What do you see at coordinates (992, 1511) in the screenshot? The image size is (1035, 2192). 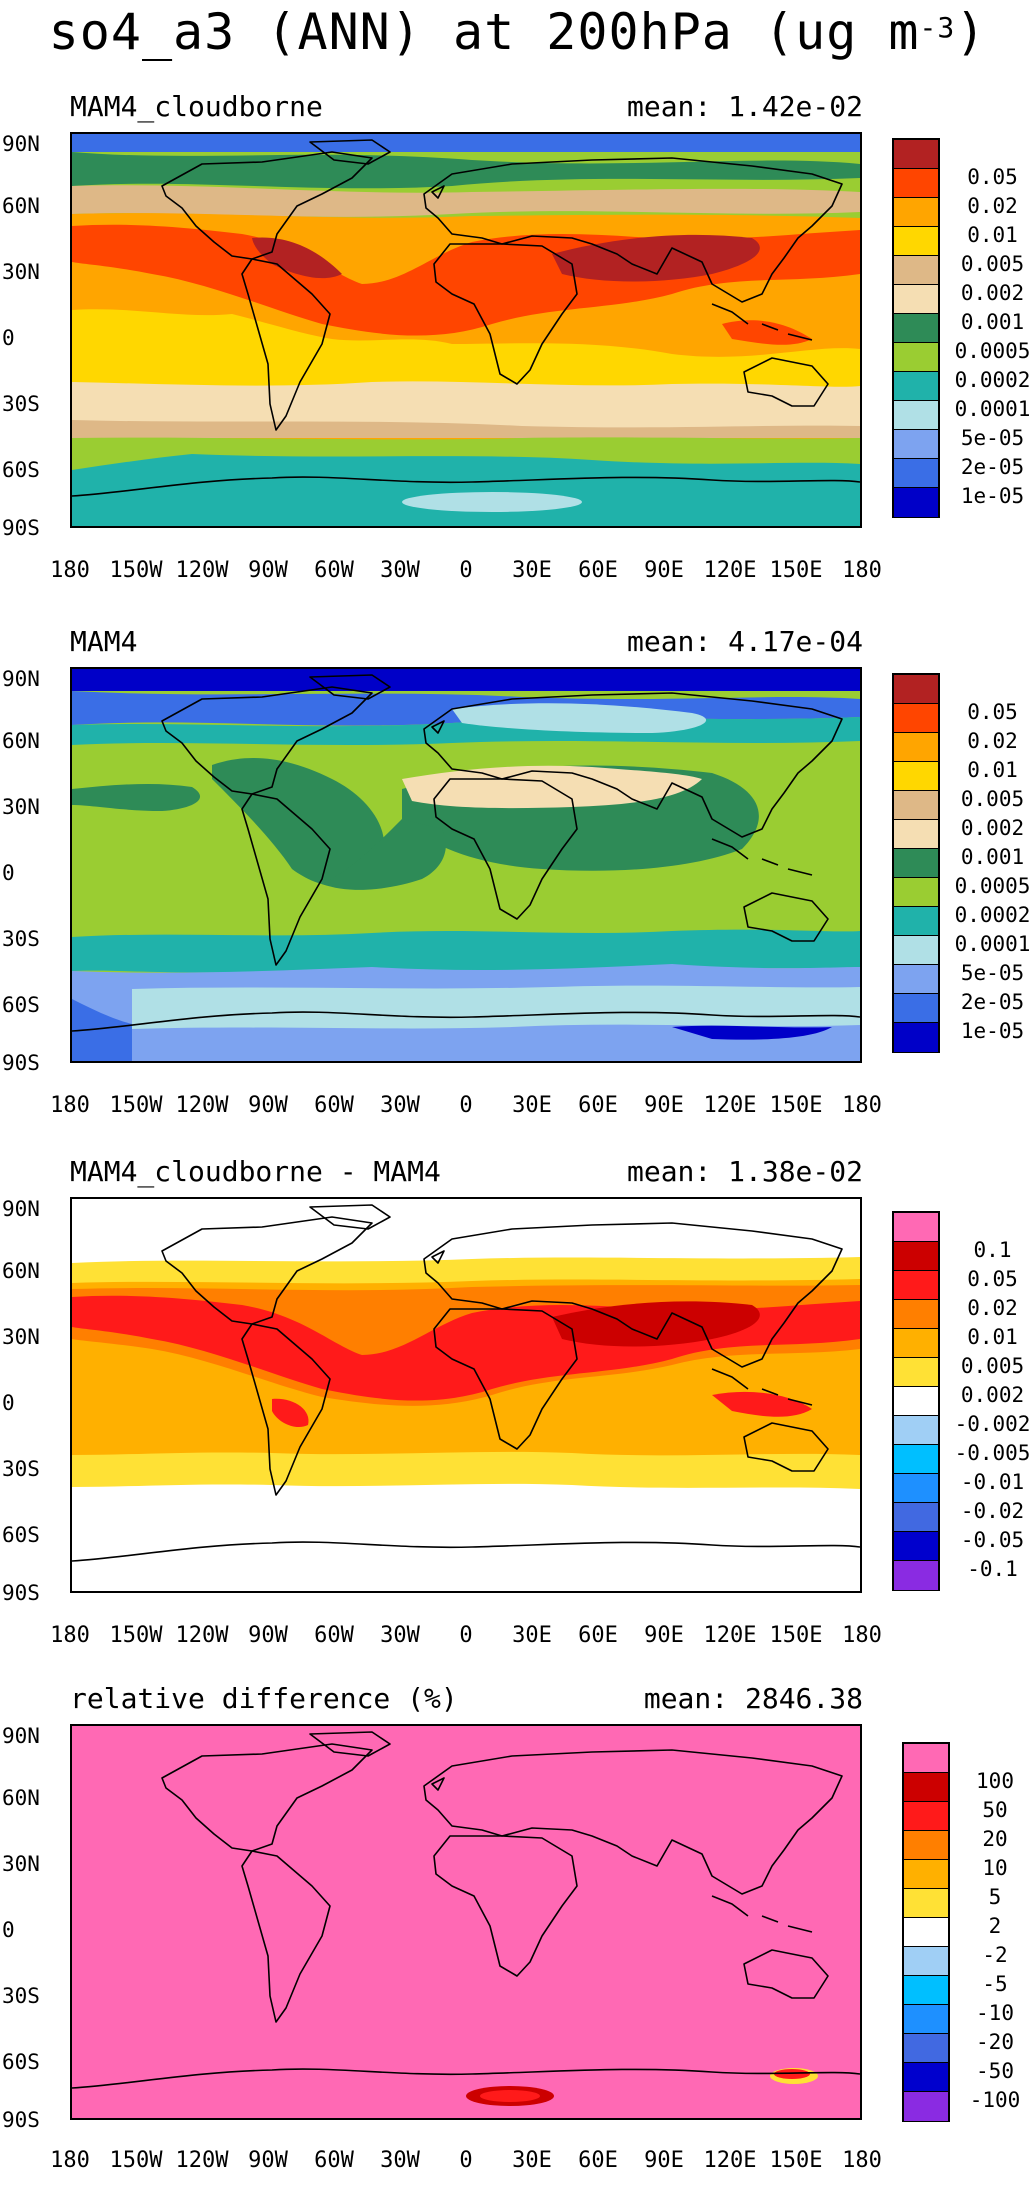 I see `colorbar-label: -0.02` at bounding box center [992, 1511].